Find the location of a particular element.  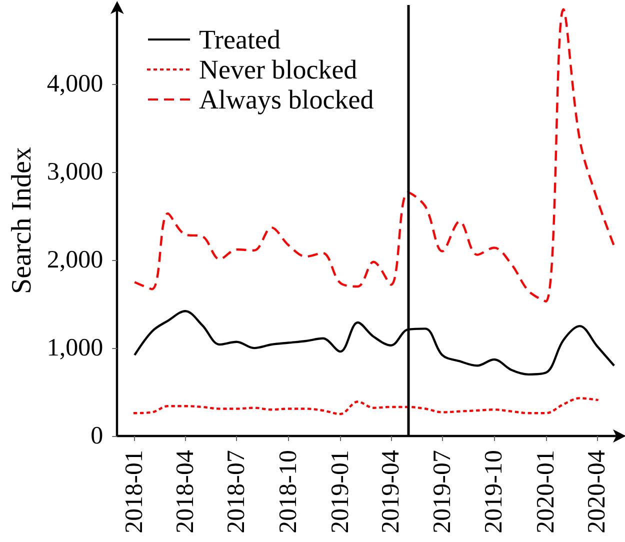

y-tick-label: 4,000 is located at coordinates (75, 84).